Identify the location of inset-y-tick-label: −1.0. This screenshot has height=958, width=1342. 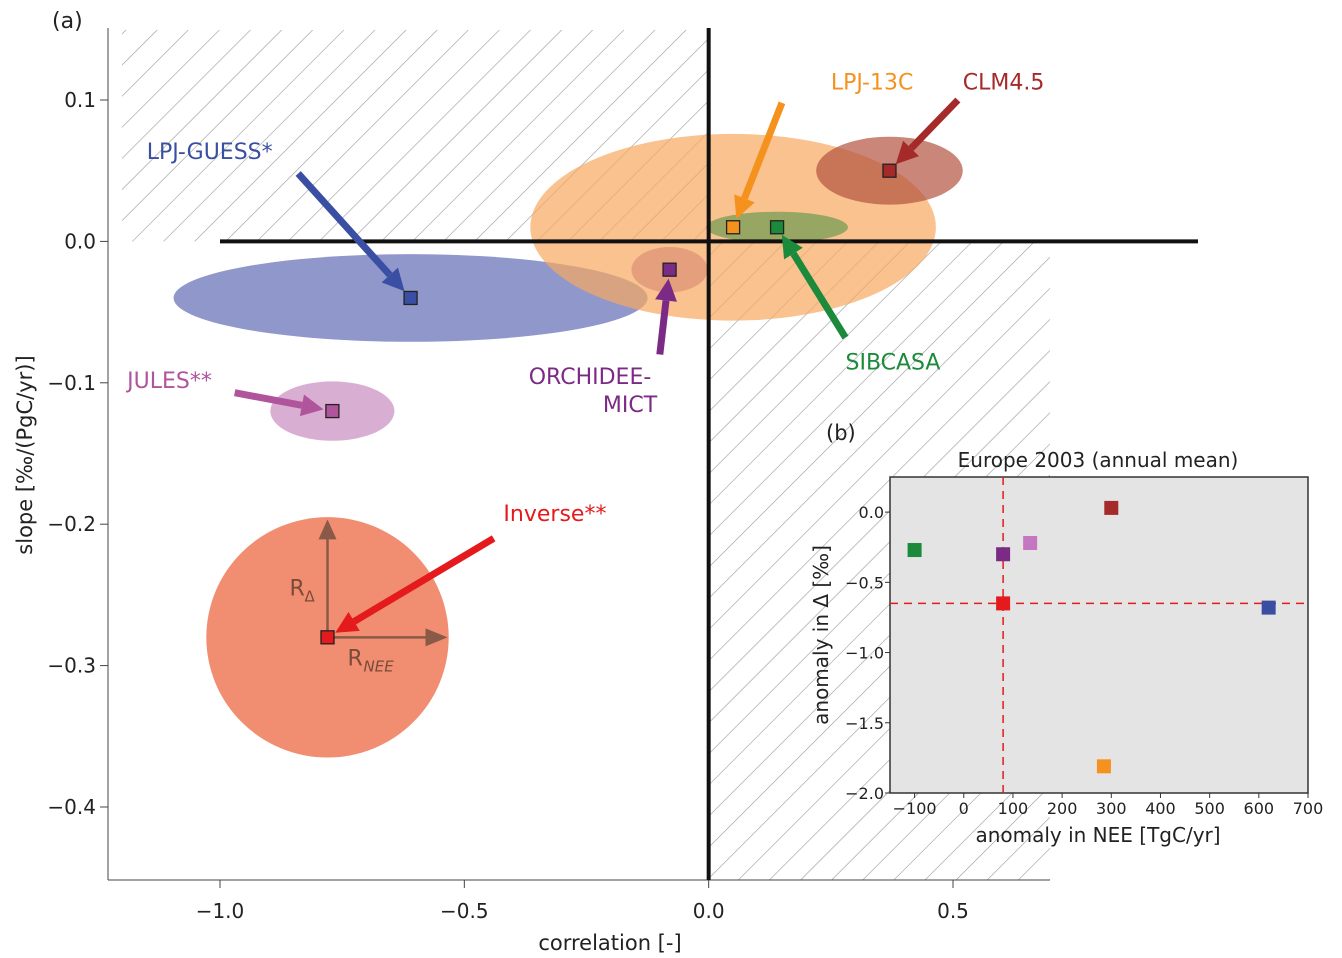
(864, 653).